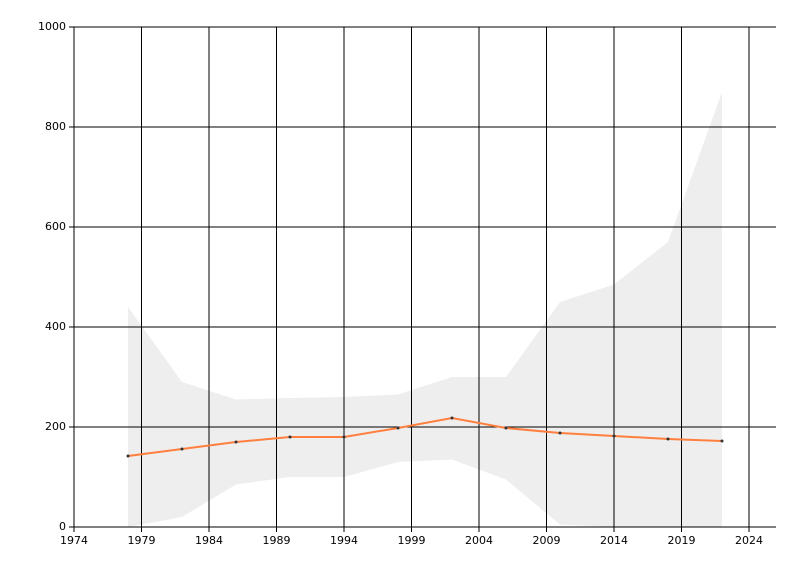 Image resolution: width=800 pixels, height=576 pixels. Describe the element at coordinates (412, 540) in the screenshot. I see `x-tick-label: 1999` at that location.